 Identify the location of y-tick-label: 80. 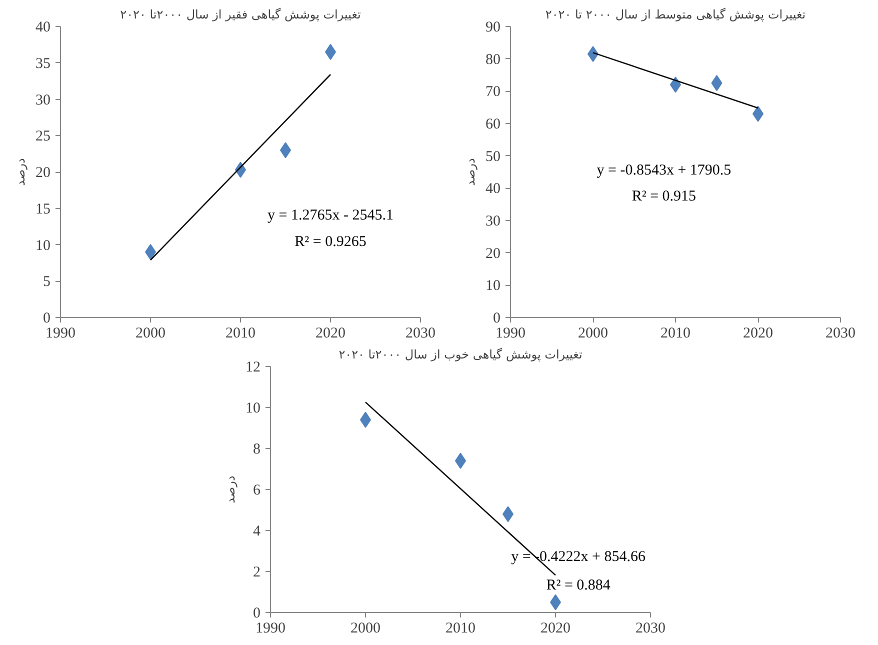
(493, 60).